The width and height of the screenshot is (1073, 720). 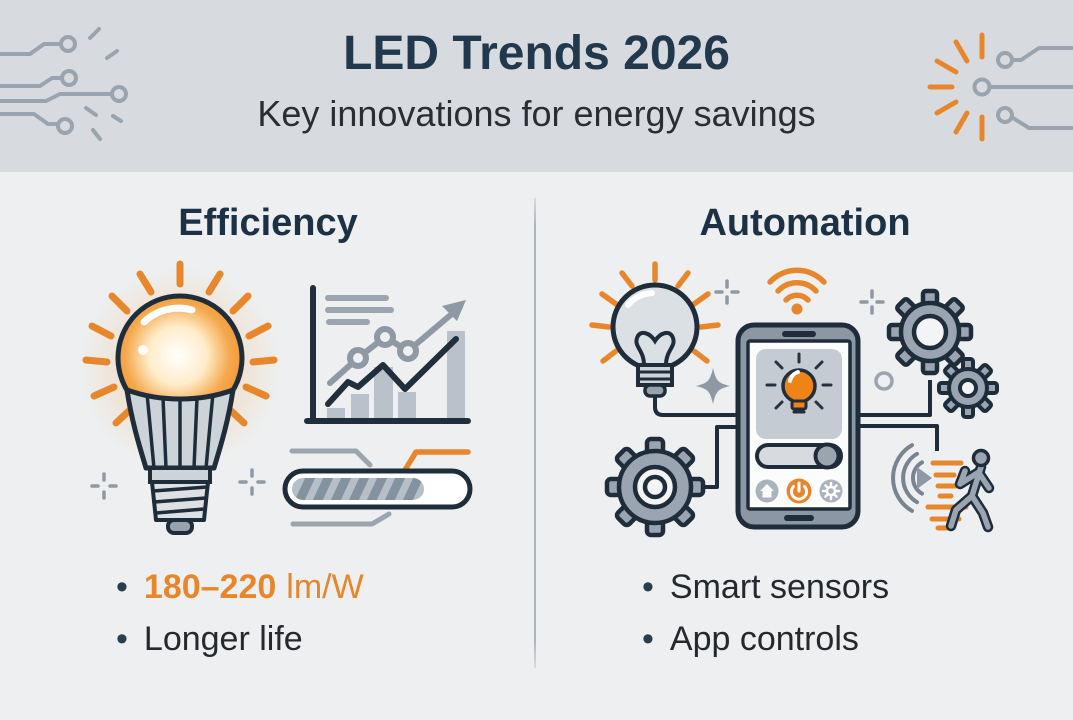 I want to click on automation-illustration, so click(x=794, y=399).